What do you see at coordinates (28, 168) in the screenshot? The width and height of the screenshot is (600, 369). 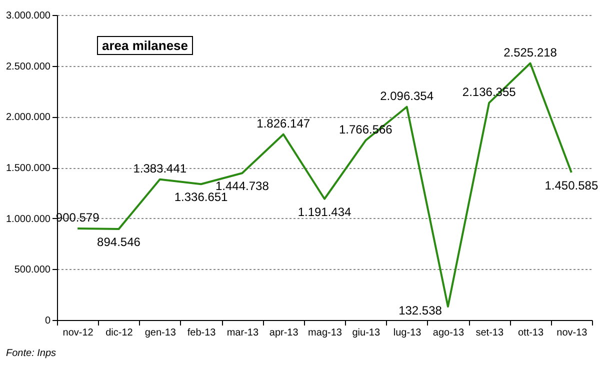 I see `y-tick-label: 1.500.000` at bounding box center [28, 168].